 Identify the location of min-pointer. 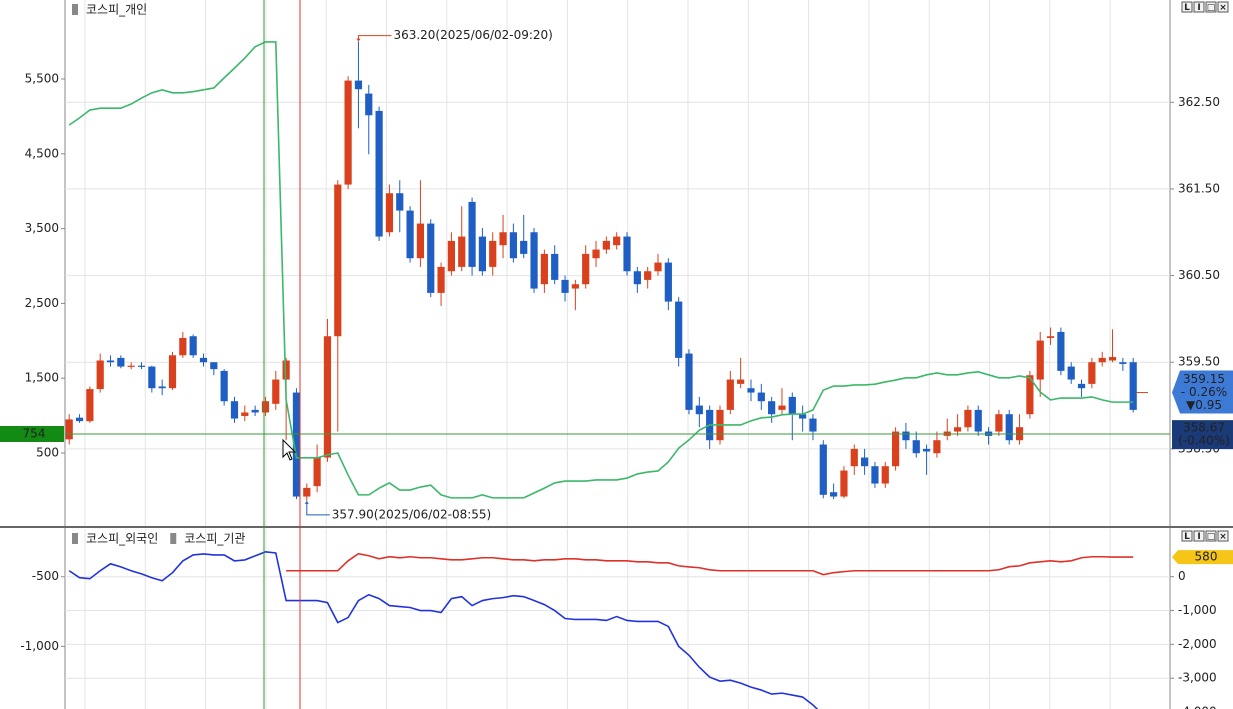
(318, 509).